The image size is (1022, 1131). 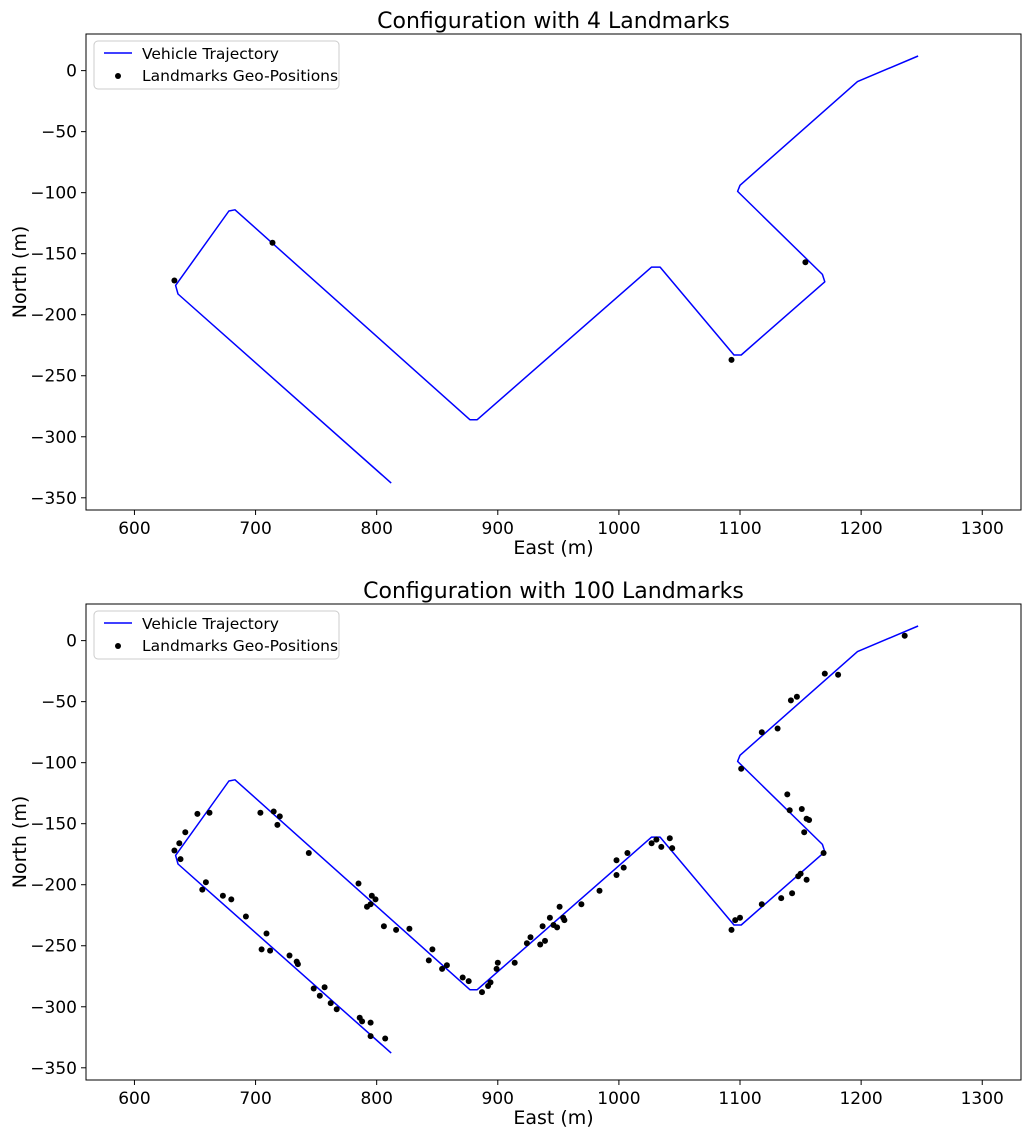 I want to click on x-tick-label: 800, so click(x=376, y=1099).